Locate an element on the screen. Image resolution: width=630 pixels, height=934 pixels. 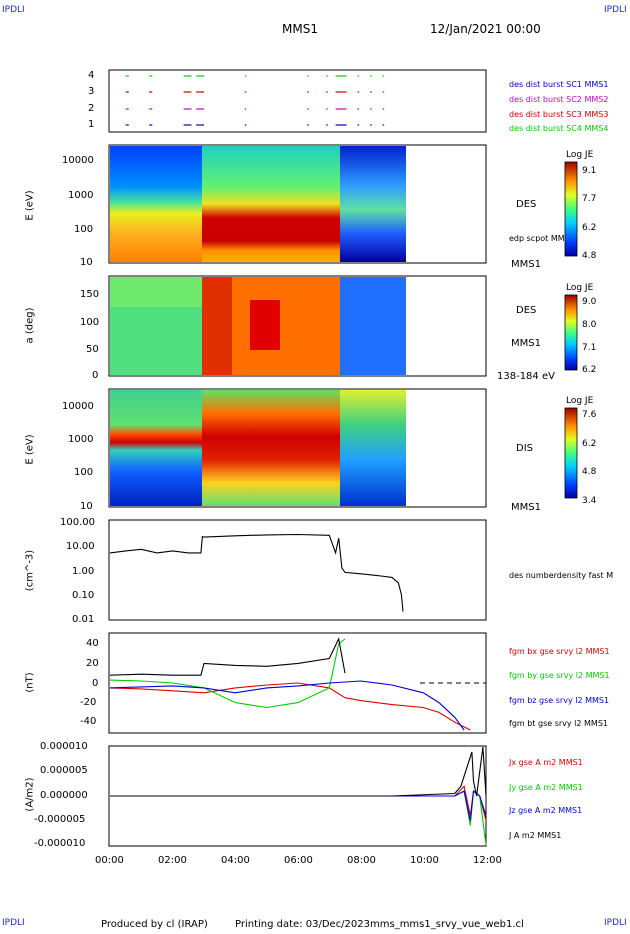
xtick-04: 04:00 is located at coordinates (235, 860).